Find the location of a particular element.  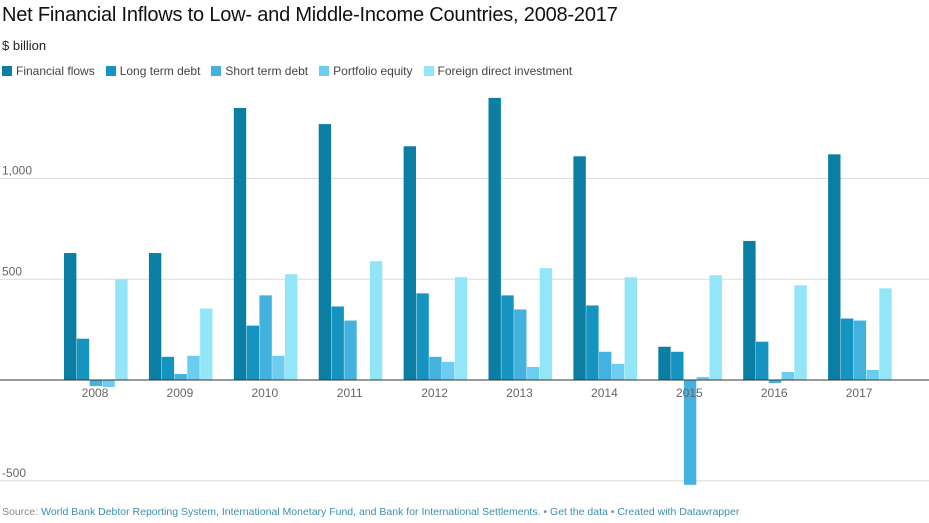

legend-item: Short term debt is located at coordinates (259, 71).